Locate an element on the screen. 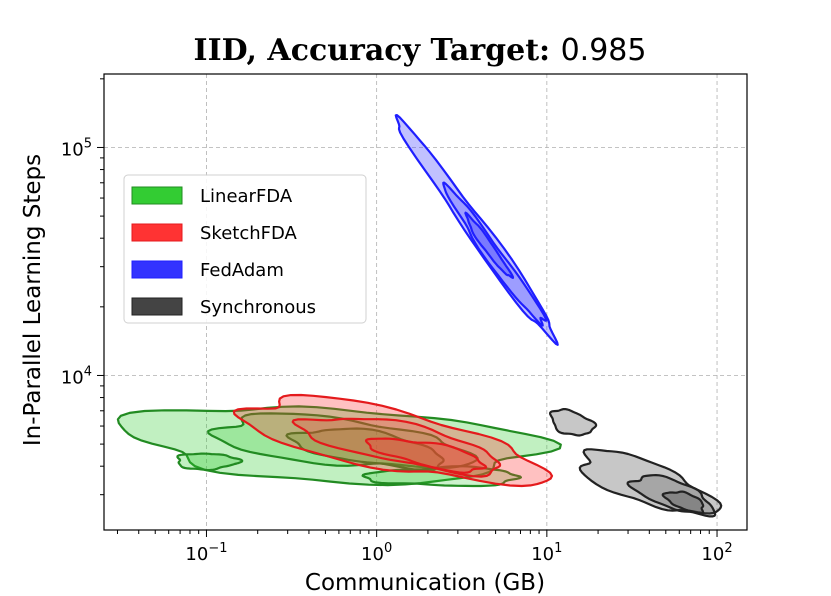 This screenshot has height=596, width=831. legend-label: Synchronous is located at coordinates (258, 307).